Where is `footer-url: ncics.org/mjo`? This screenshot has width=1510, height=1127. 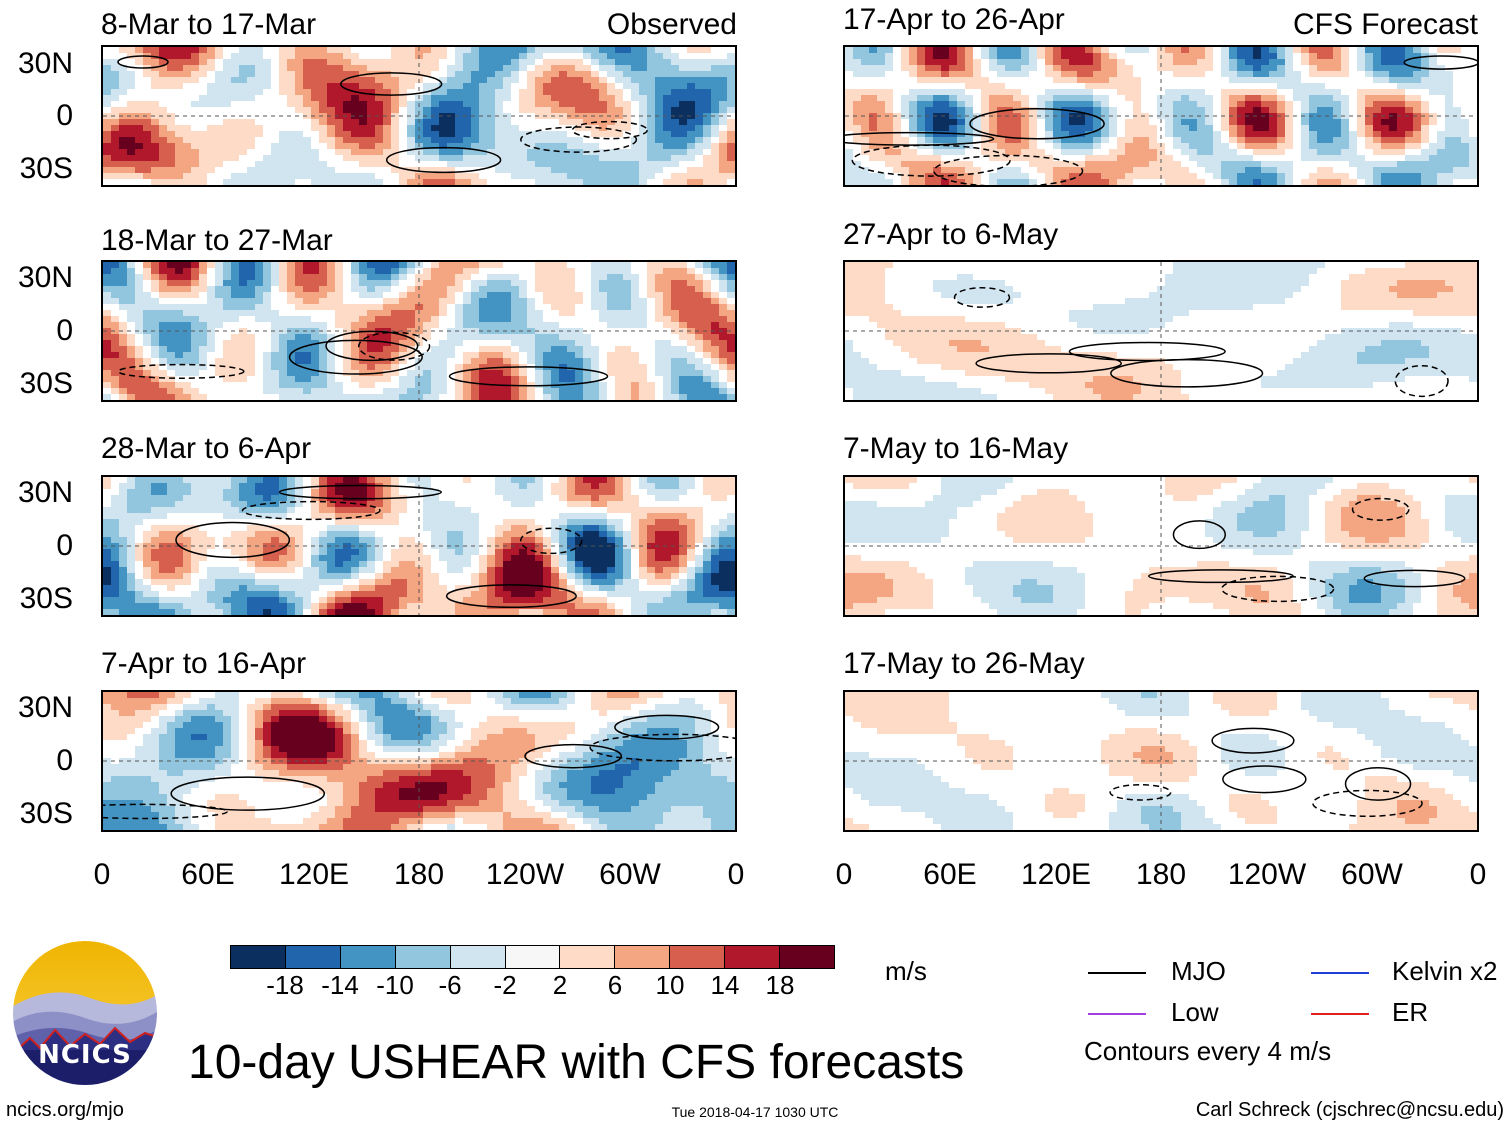 footer-url: ncics.org/mjo is located at coordinates (65, 1110).